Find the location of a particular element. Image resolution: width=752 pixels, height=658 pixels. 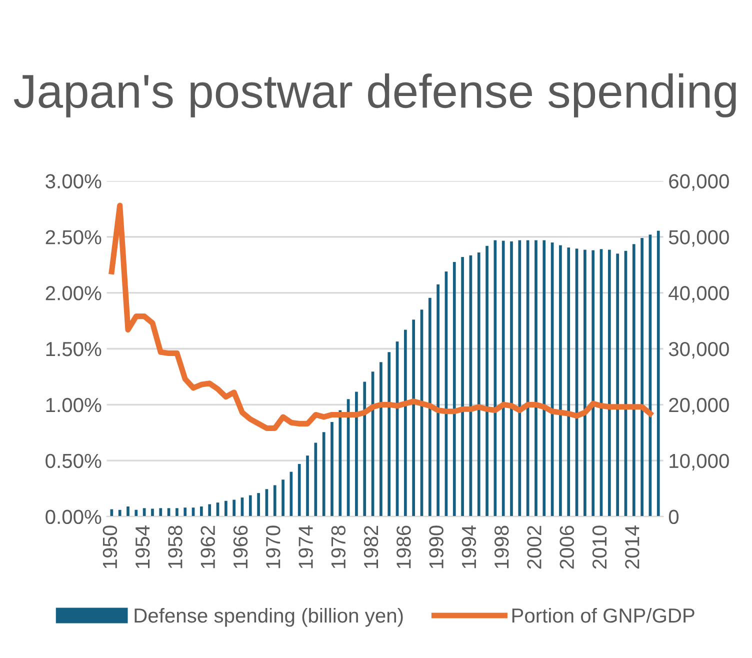

y-tick-label: 2.50% is located at coordinates (74, 237).